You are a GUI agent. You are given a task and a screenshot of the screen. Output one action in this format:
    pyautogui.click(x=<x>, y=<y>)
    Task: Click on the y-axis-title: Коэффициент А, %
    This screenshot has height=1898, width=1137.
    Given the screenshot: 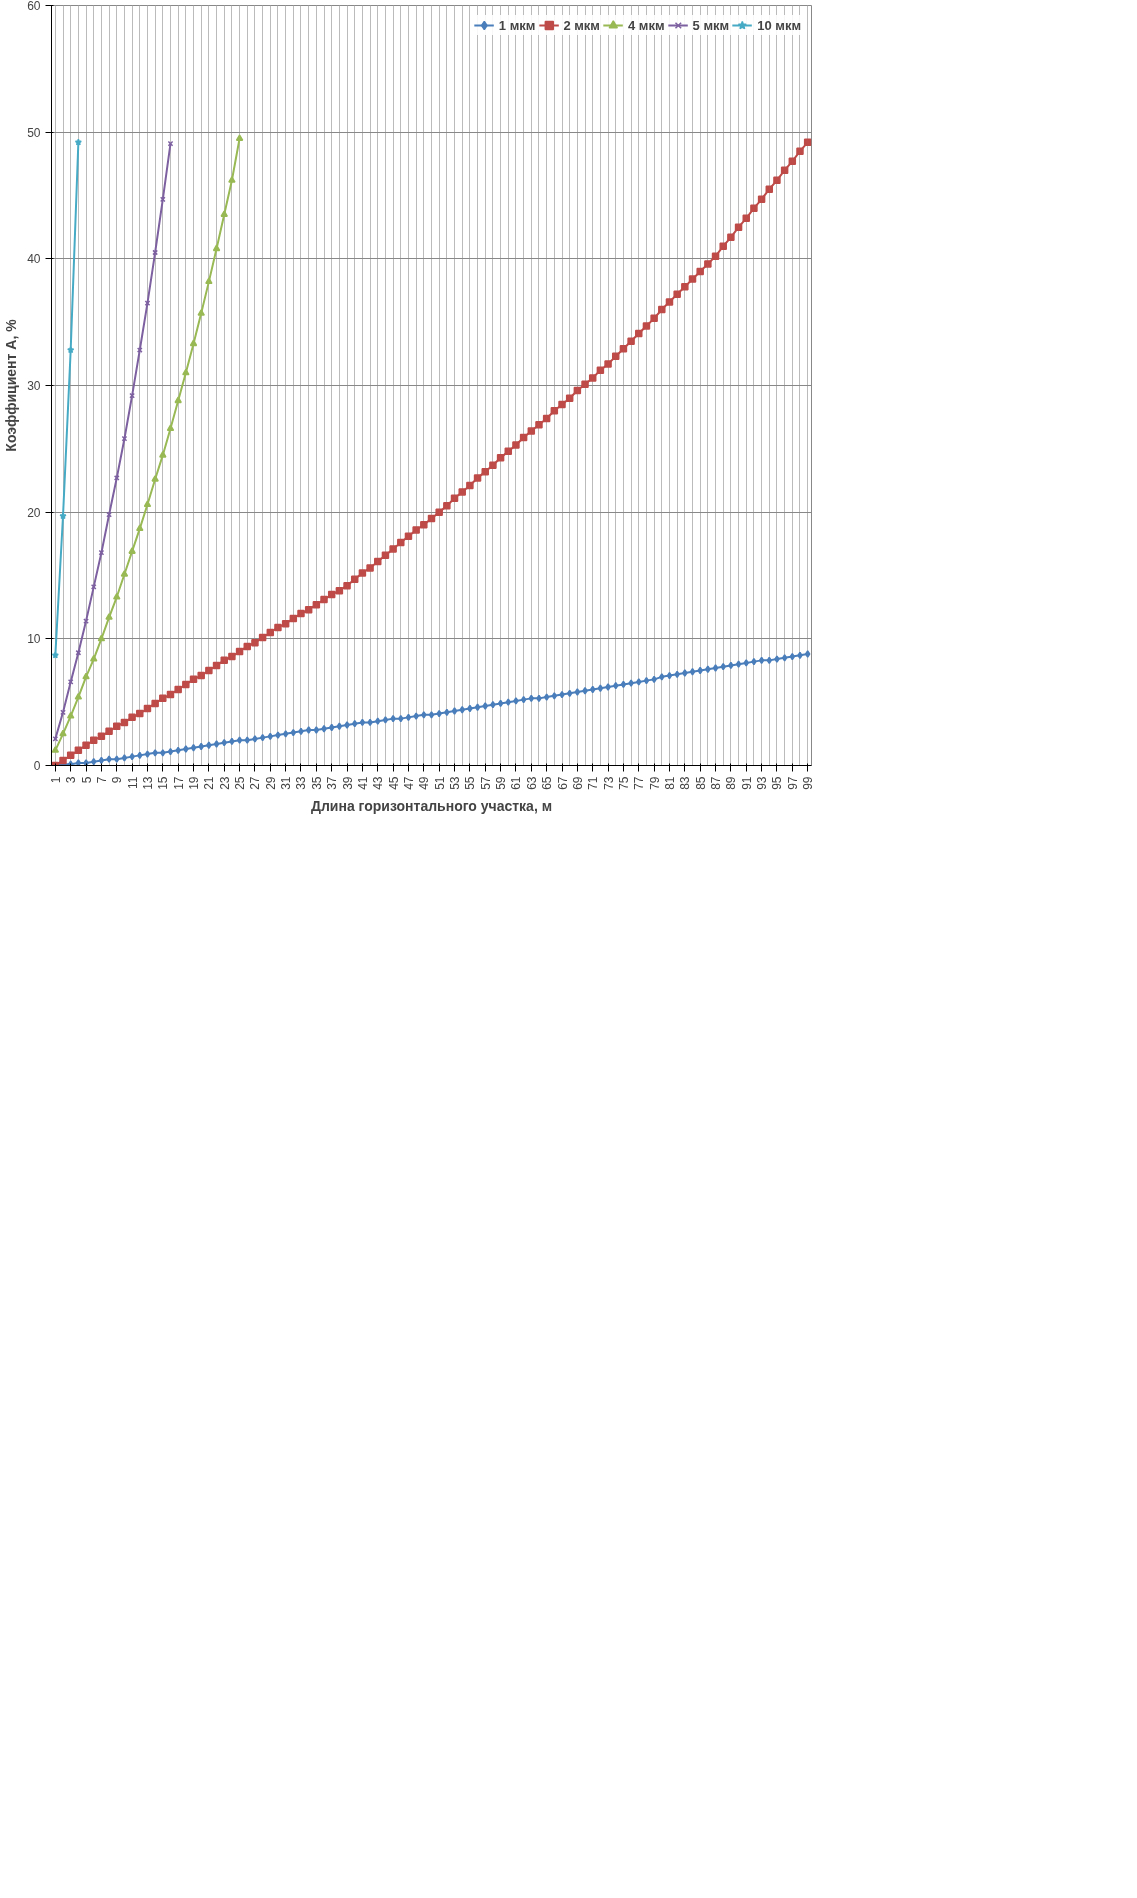 What is the action you would take?
    pyautogui.click(x=11, y=385)
    